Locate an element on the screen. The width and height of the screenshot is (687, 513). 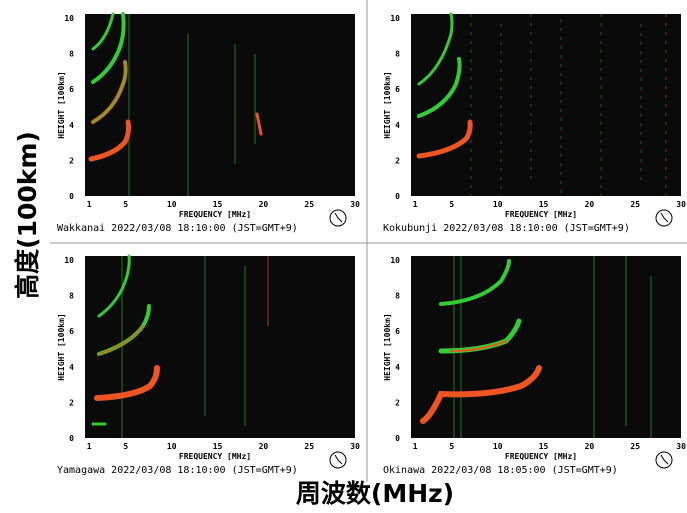
x-axis-title: 周波数(MHz) is located at coordinates (375, 493).